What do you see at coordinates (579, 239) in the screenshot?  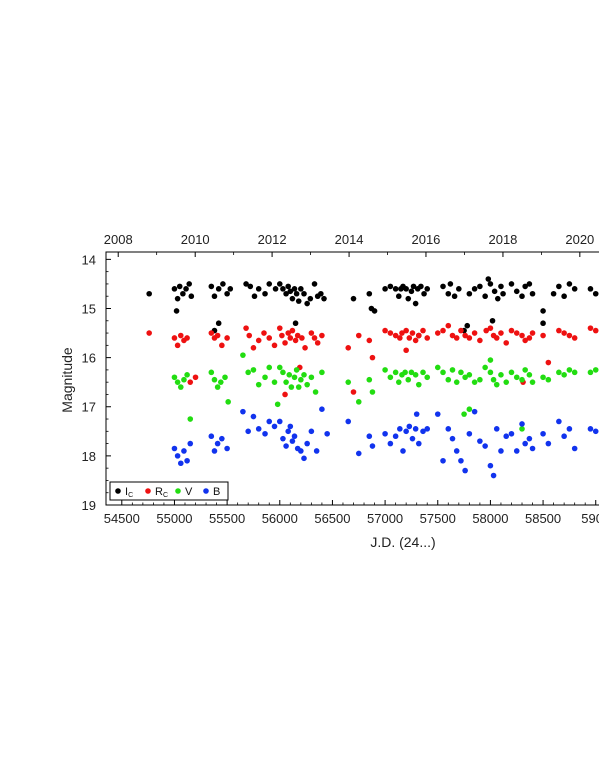 I see `year-tick-label: 2020` at bounding box center [579, 239].